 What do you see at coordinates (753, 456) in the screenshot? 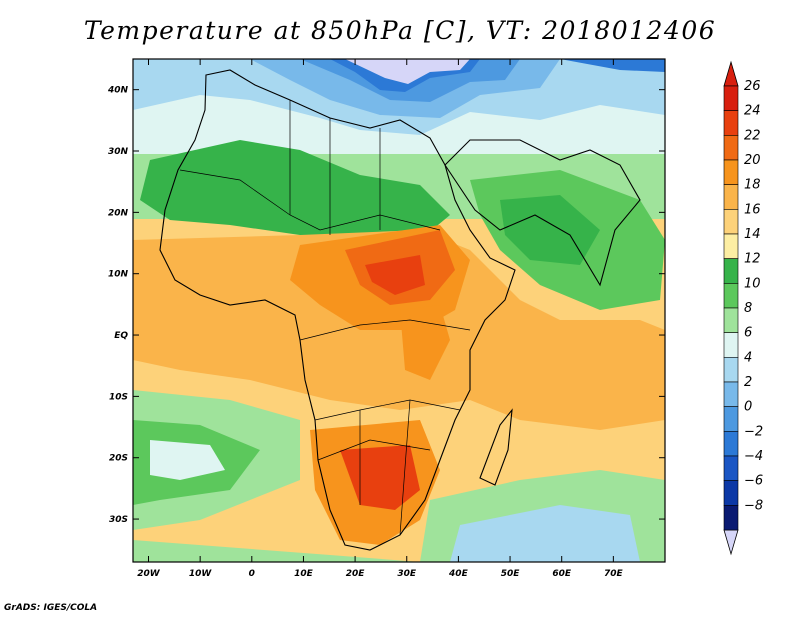
I see `colorbar-label: −4` at bounding box center [753, 456].